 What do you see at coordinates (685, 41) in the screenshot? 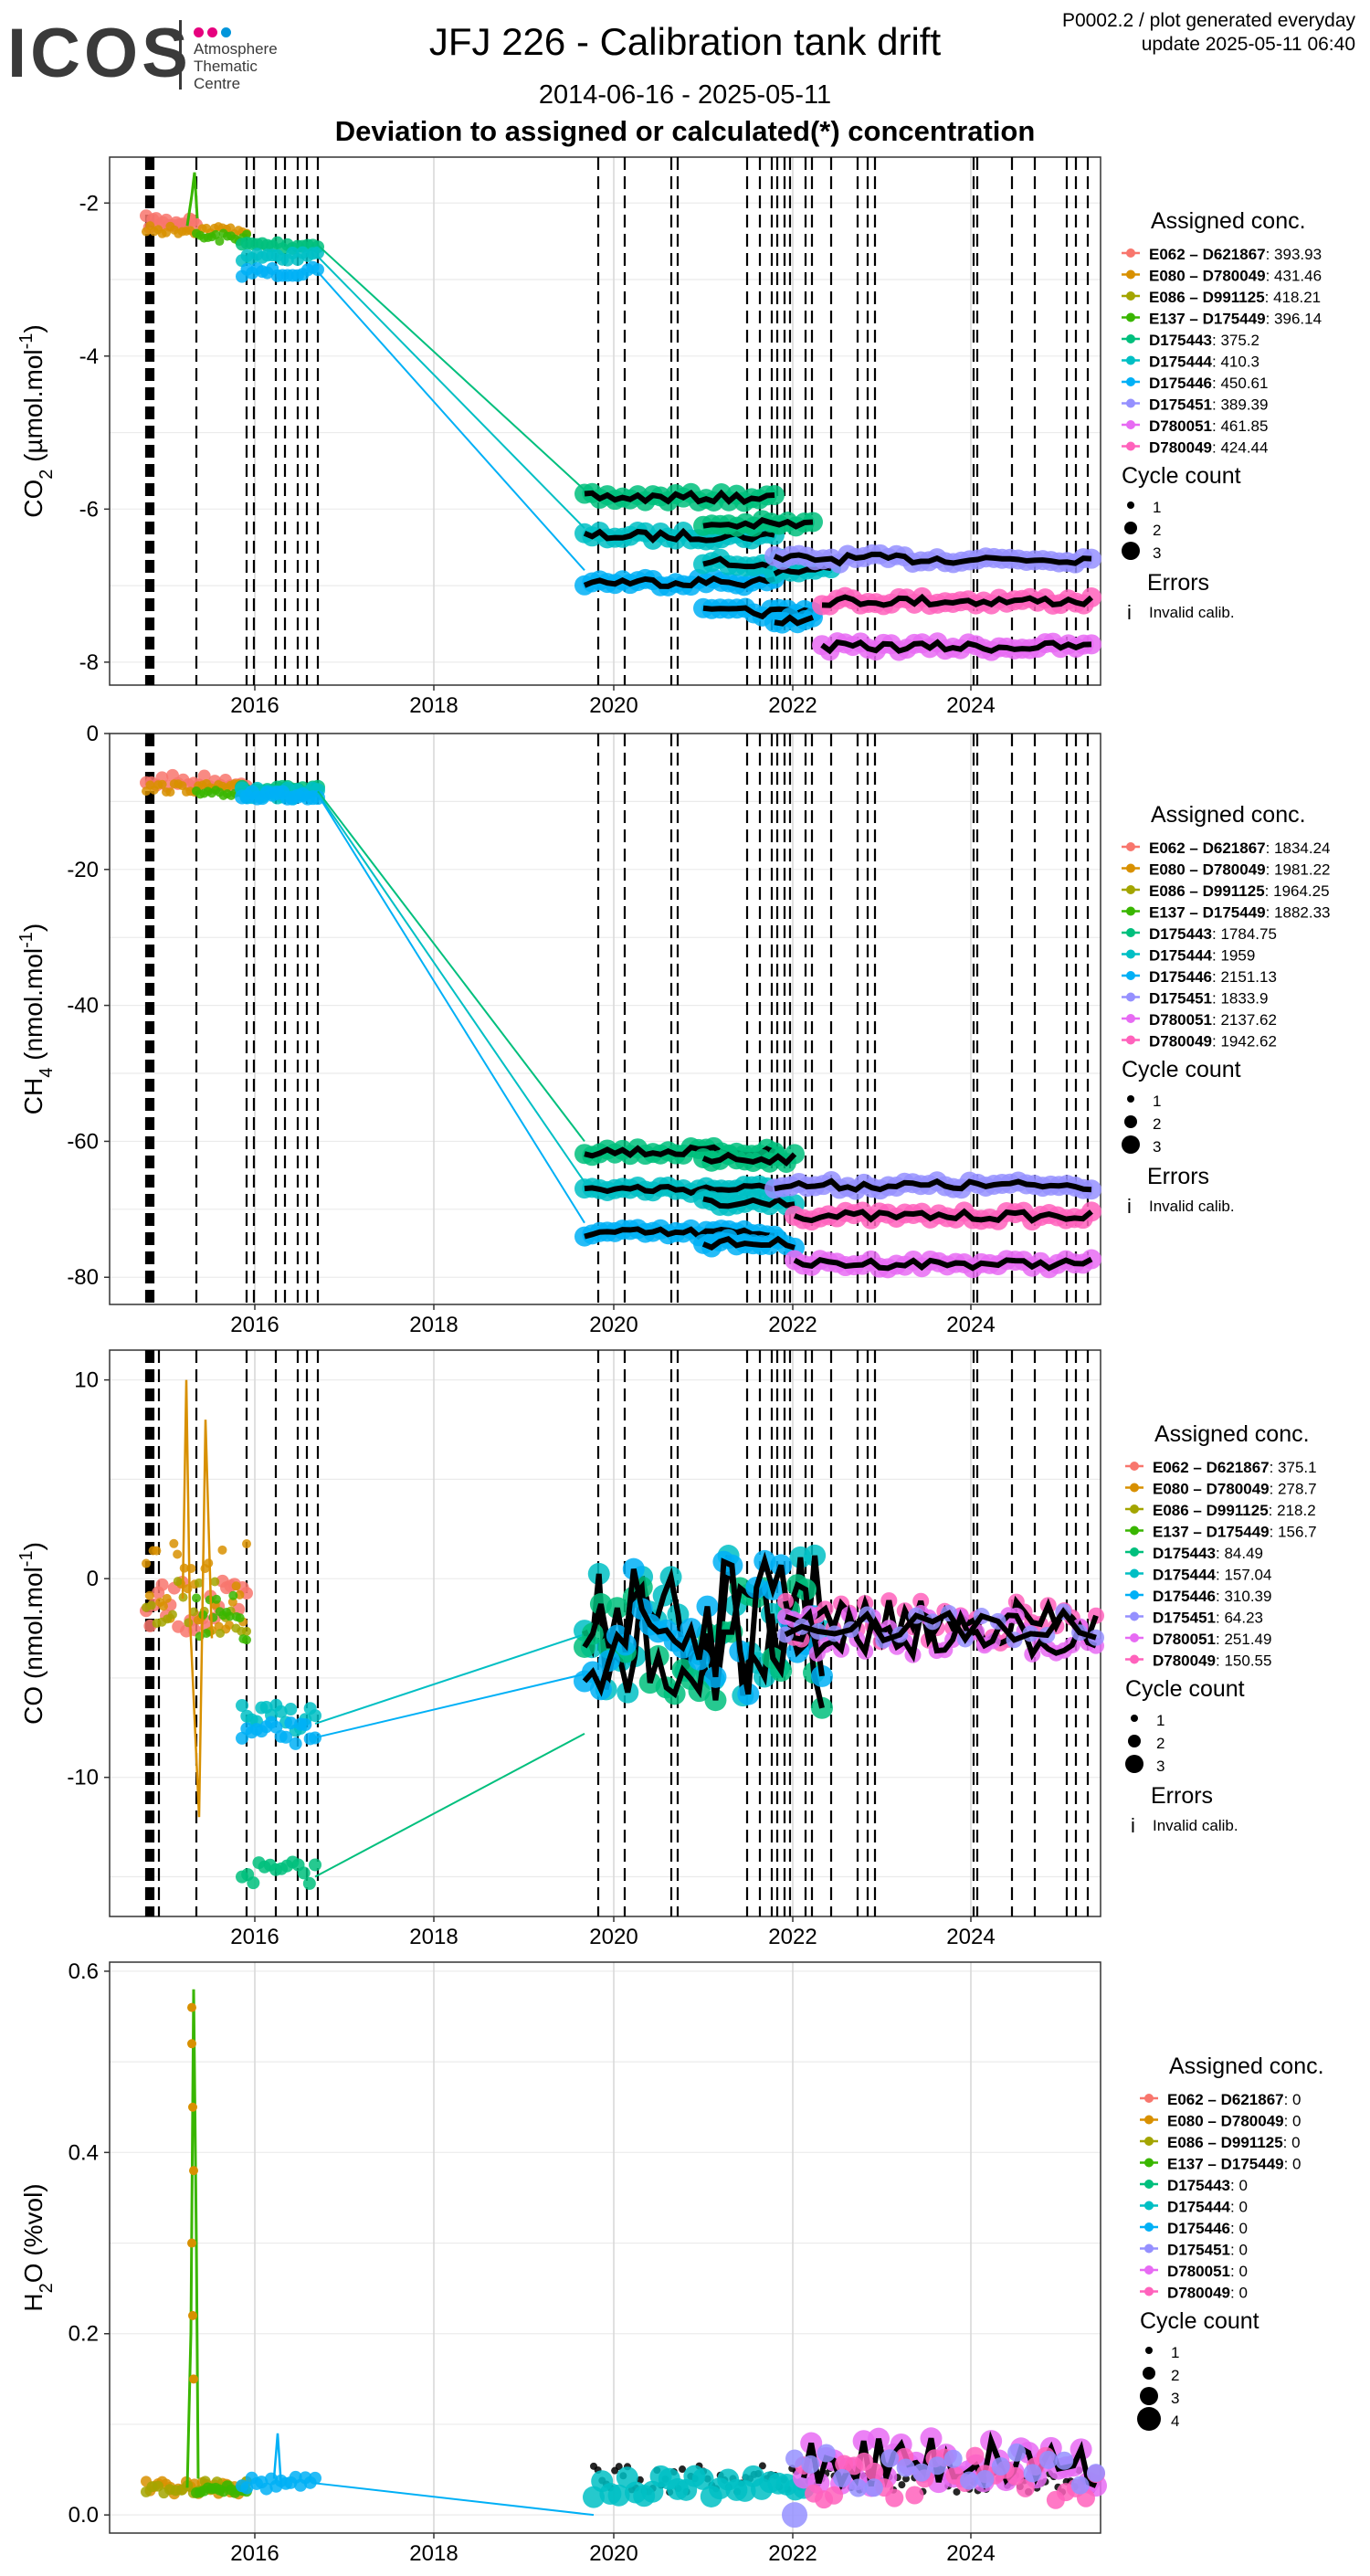
I see `chart-title: JFJ 226 - Calibration tank drift` at bounding box center [685, 41].